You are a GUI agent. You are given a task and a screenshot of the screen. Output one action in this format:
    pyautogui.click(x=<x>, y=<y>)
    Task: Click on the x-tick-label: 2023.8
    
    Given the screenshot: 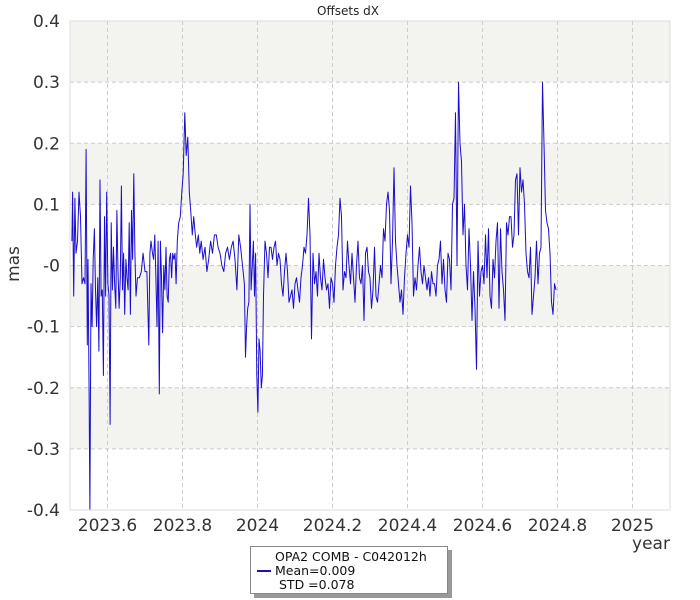 What is the action you would take?
    pyautogui.click(x=182, y=526)
    